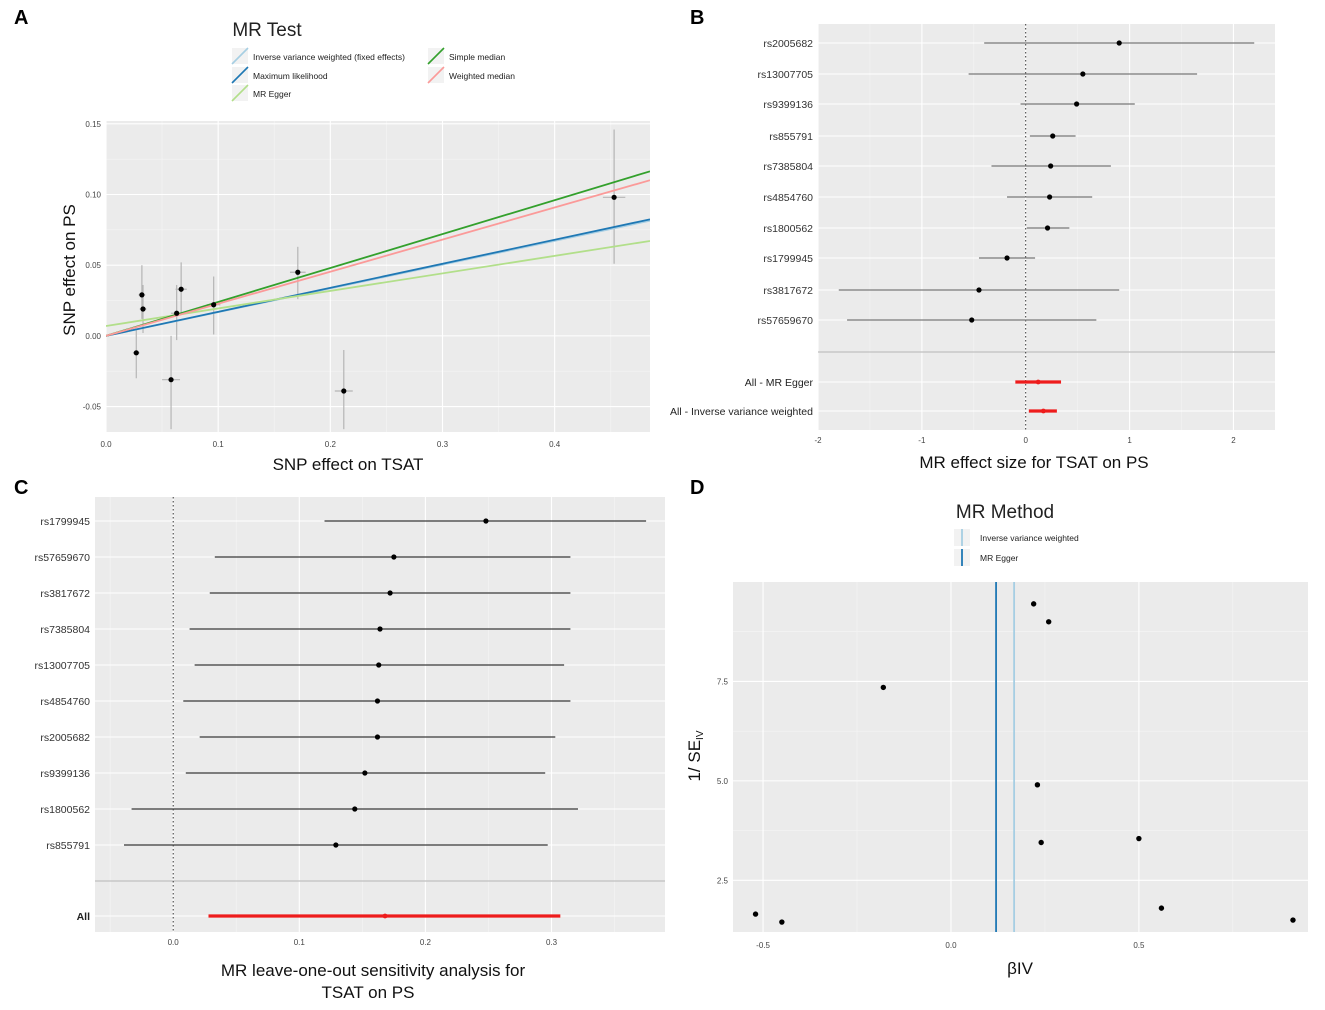 The image size is (1325, 1010). What do you see at coordinates (1029, 538) in the screenshot?
I see `legend-label: Inverse variance weighted` at bounding box center [1029, 538].